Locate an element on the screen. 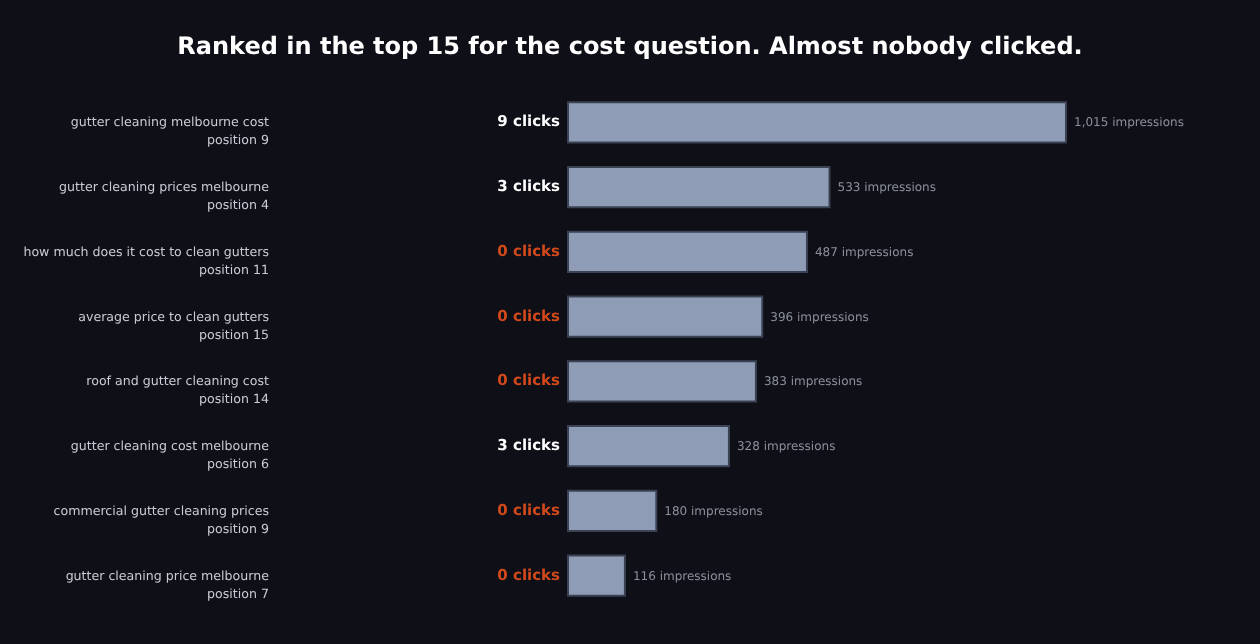 The width and height of the screenshot is (1260, 644). chart-title: Ranked in the top 15 for the cost question. Almost nobody clicked. is located at coordinates (630, 46).